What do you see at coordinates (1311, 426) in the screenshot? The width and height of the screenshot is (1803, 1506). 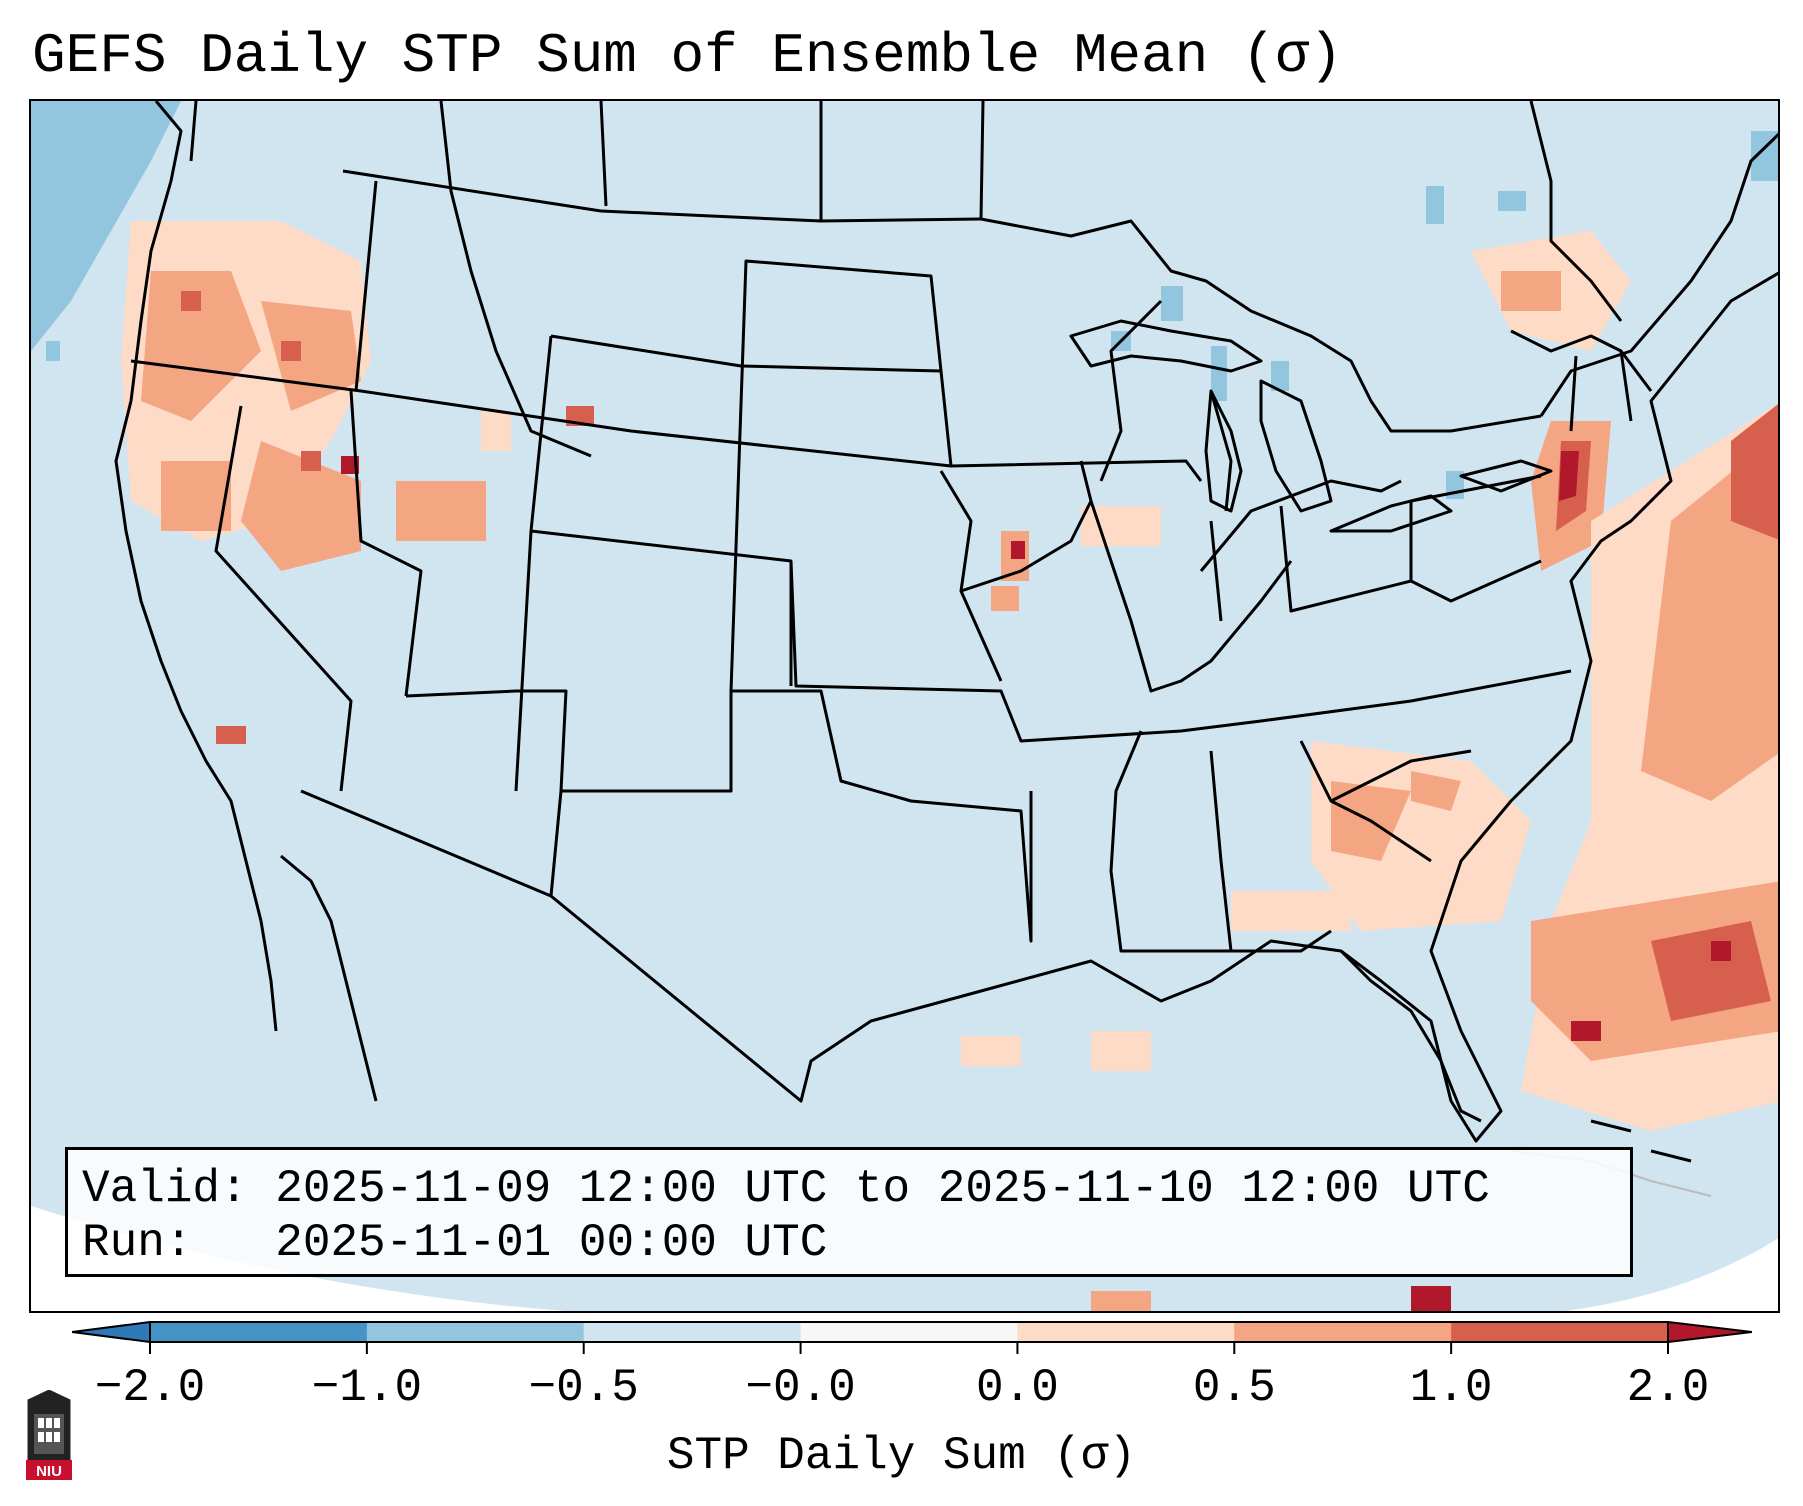 I see `great-lakes` at bounding box center [1311, 426].